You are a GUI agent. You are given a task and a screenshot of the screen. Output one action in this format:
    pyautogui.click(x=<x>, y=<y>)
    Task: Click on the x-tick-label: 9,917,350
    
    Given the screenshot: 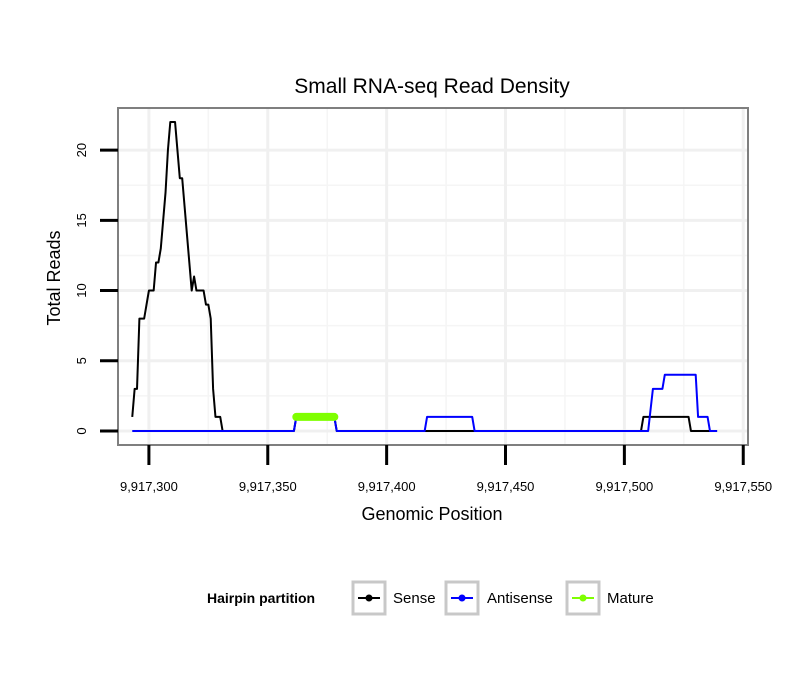 What is the action you would take?
    pyautogui.click(x=268, y=486)
    